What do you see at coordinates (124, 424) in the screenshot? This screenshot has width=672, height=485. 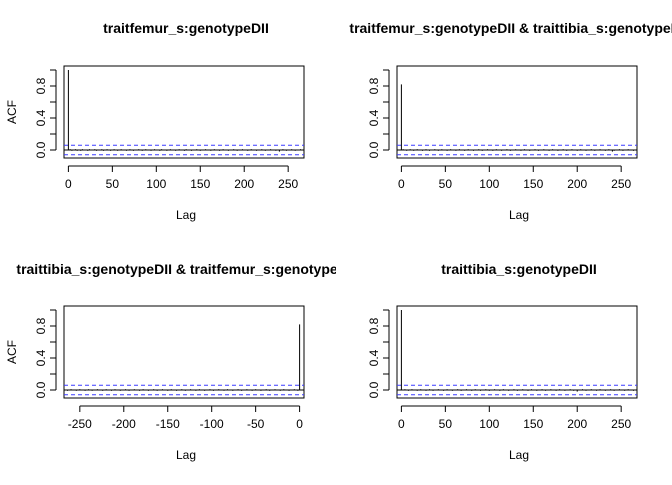 I see `x-tick-label: -200` at bounding box center [124, 424].